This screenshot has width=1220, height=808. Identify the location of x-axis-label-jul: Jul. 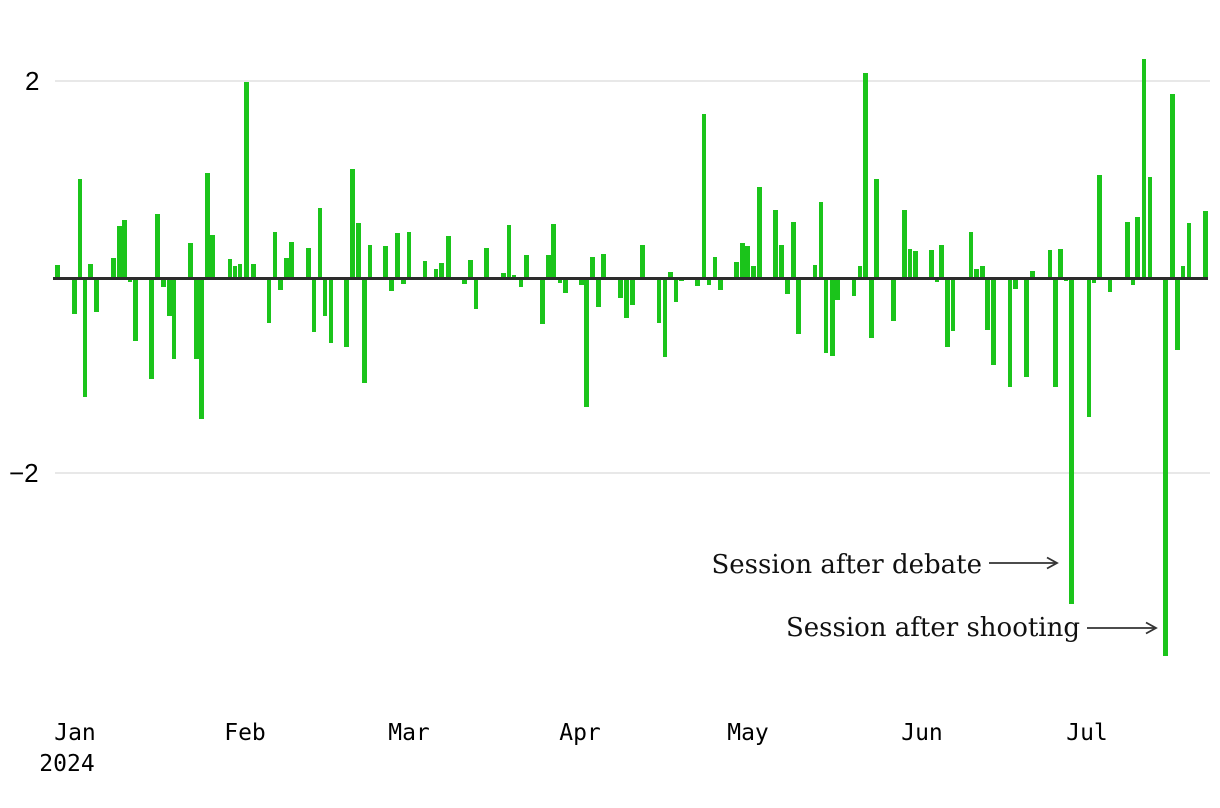
(1087, 733).